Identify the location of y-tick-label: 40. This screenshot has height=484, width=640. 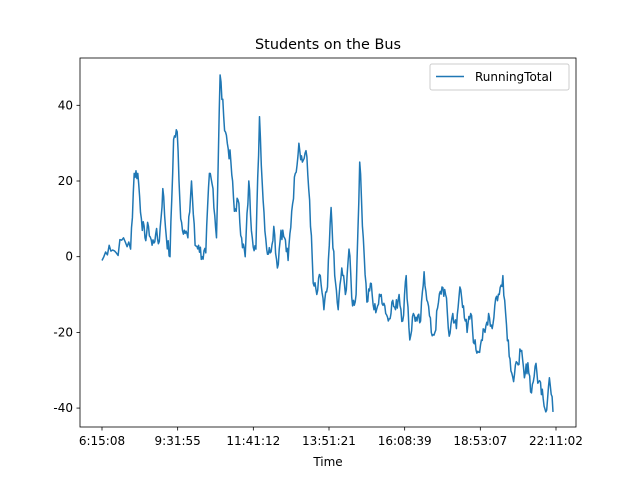
(65, 105).